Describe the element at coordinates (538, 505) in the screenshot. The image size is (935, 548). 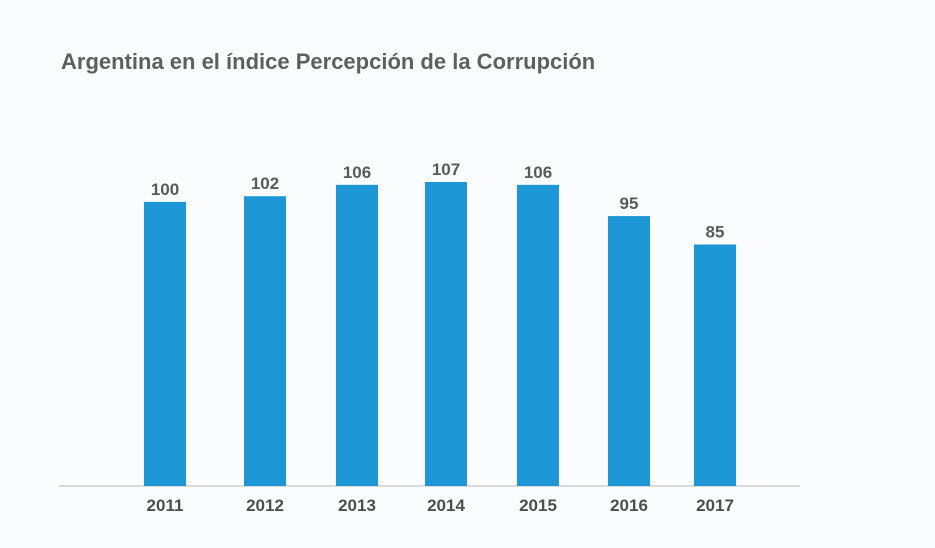
I see `x-tick-label-2015: 2015` at that location.